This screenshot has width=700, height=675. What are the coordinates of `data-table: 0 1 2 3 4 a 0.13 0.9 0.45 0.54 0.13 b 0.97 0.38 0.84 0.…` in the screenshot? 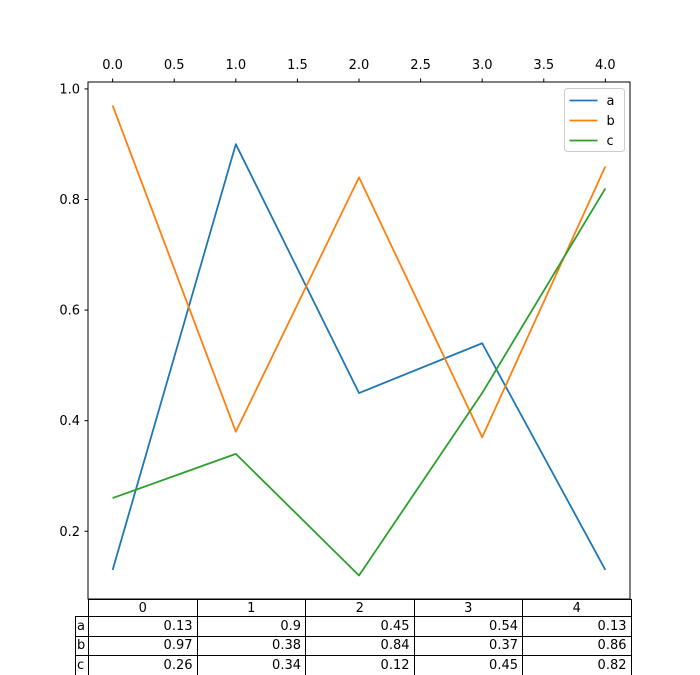 It's located at (353, 637).